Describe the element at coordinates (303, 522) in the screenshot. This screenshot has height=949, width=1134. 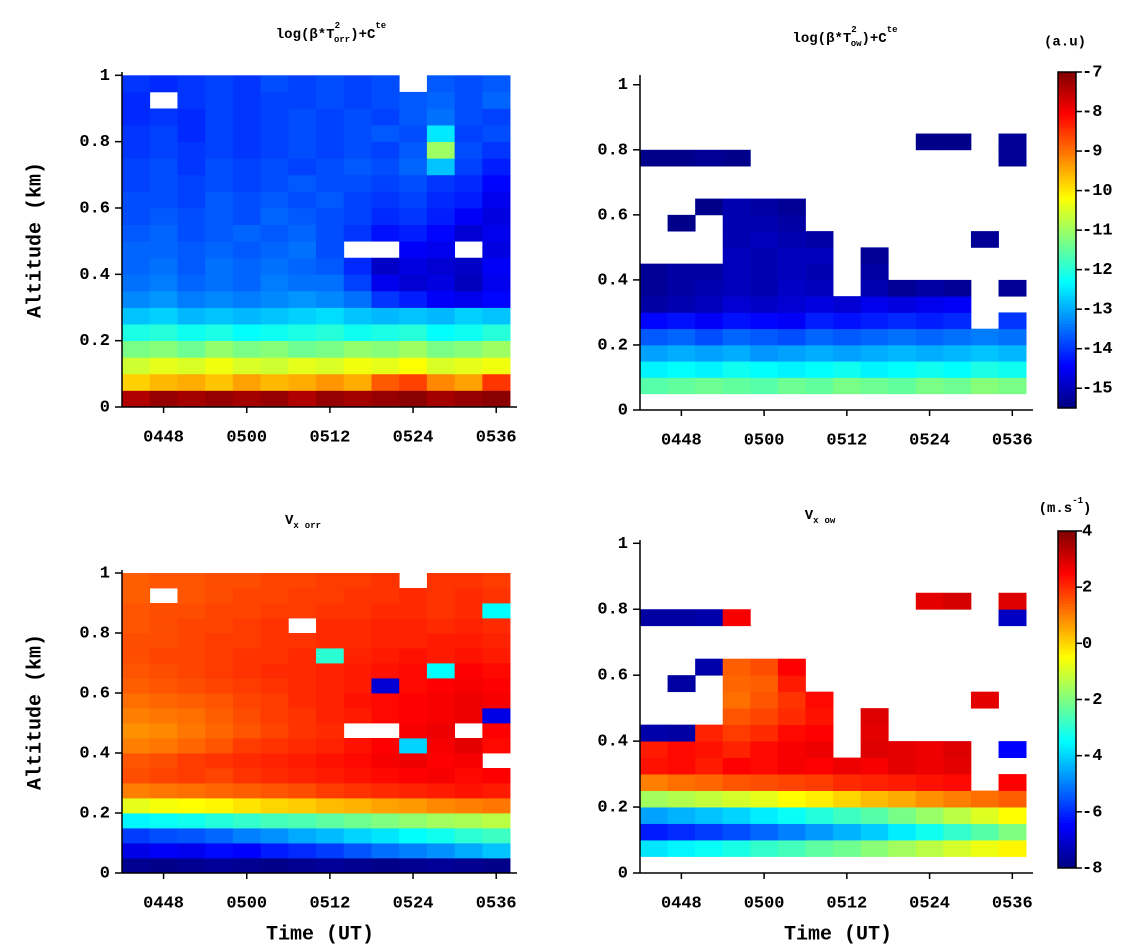
I see `panel-title: Vx orr` at that location.